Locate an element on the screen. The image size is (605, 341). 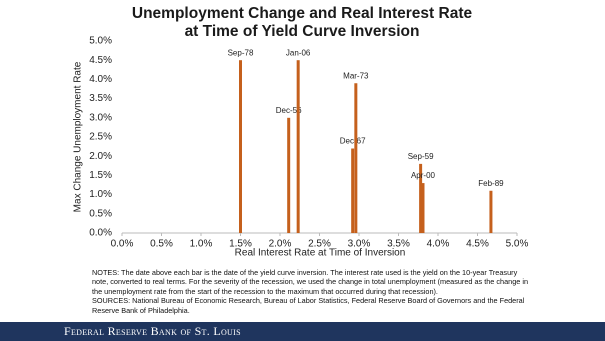
bar-label: Dec-67 is located at coordinates (353, 141).